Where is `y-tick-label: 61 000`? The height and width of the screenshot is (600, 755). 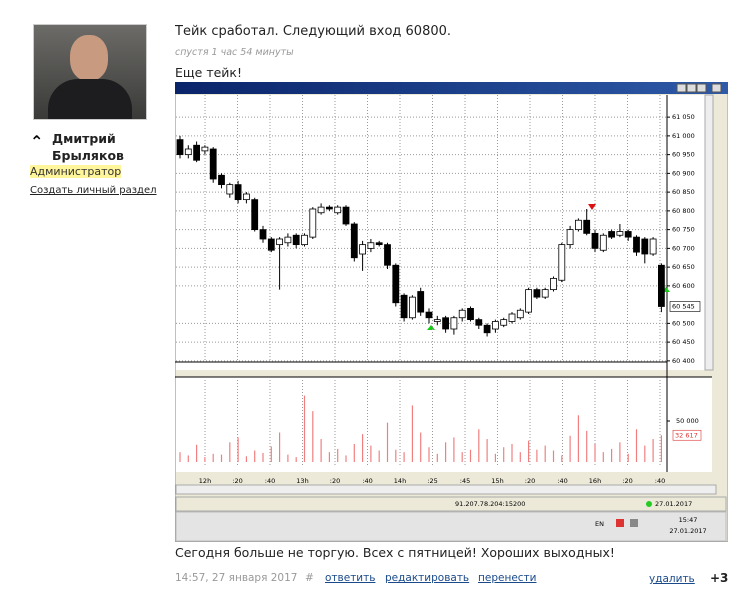 y-tick-label: 61 000 is located at coordinates (683, 136).